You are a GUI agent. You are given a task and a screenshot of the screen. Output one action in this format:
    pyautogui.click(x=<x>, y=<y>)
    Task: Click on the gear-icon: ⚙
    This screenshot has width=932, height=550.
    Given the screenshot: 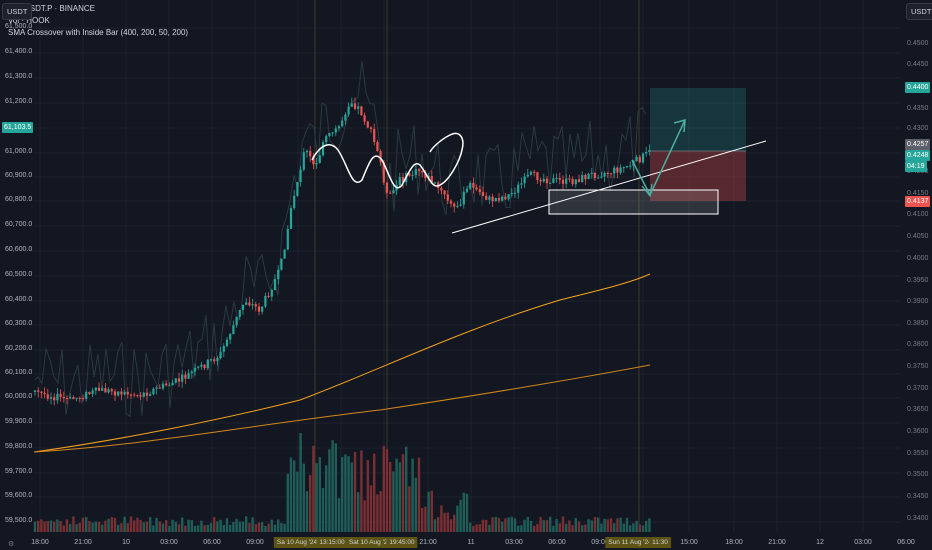 What is the action you would take?
    pyautogui.click(x=11, y=544)
    